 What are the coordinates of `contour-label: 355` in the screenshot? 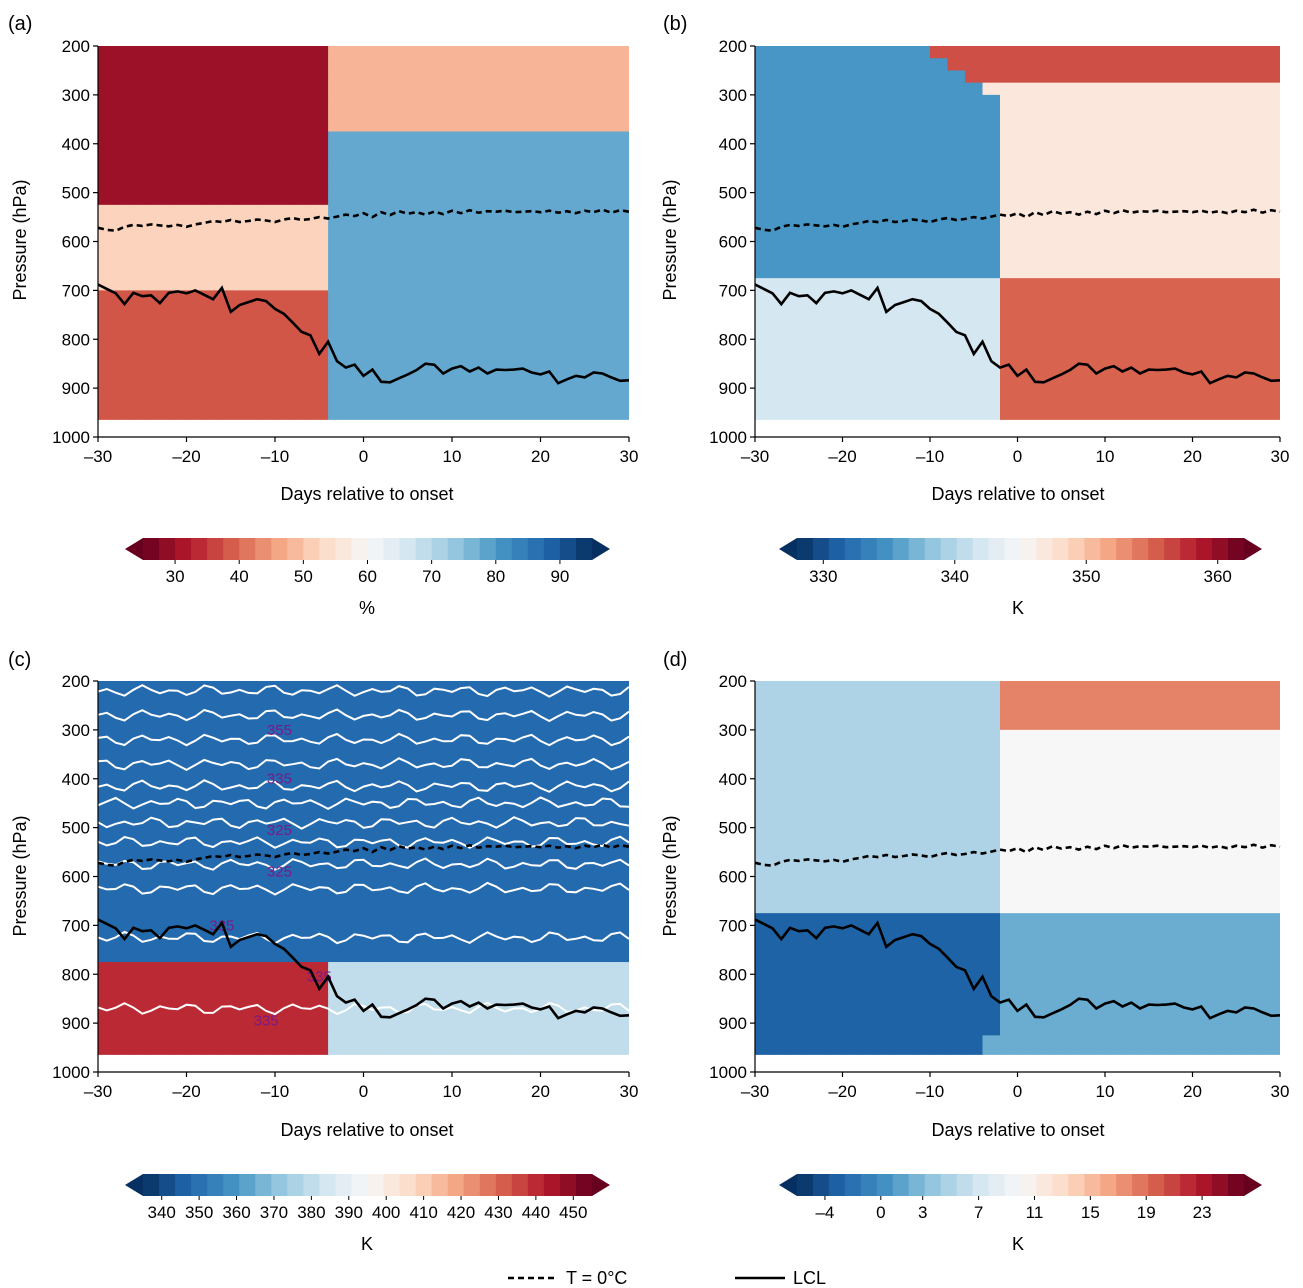 It's located at (279, 730).